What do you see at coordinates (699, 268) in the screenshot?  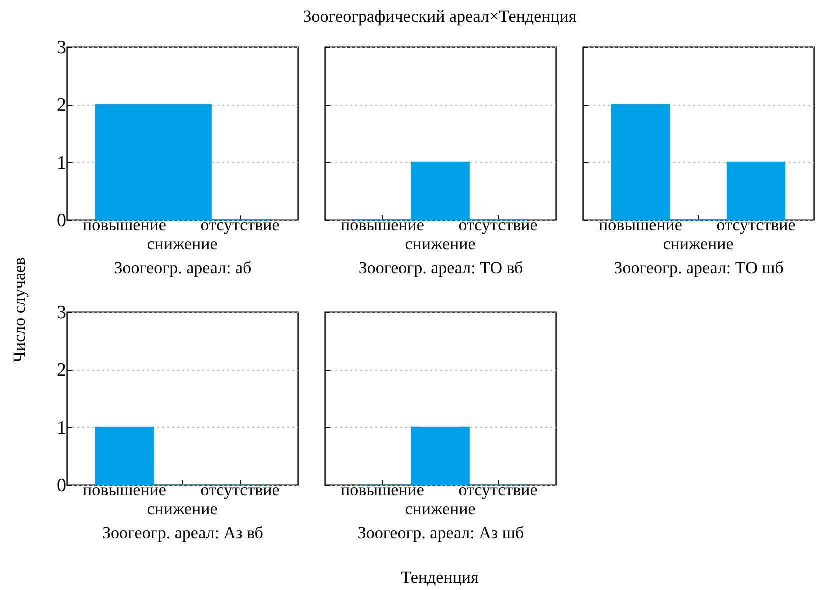 I see `x-axis-title: Зоогеогр. ареал: ТО шб` at bounding box center [699, 268].